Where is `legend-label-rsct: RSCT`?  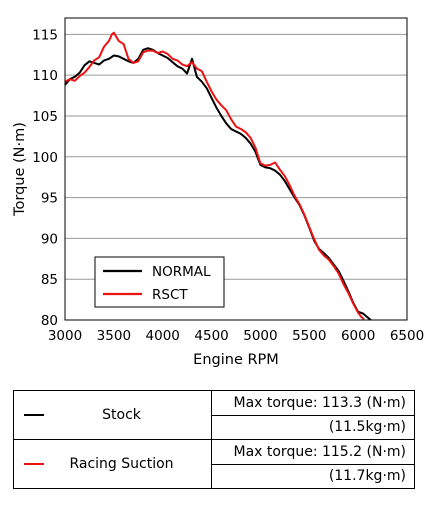 legend-label-rsct: RSCT is located at coordinates (170, 295).